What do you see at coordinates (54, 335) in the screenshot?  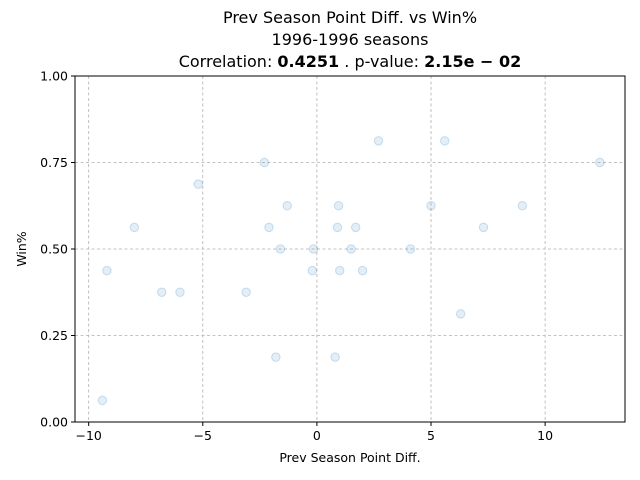 I see `y-tick-label: 0.25` at bounding box center [54, 335].